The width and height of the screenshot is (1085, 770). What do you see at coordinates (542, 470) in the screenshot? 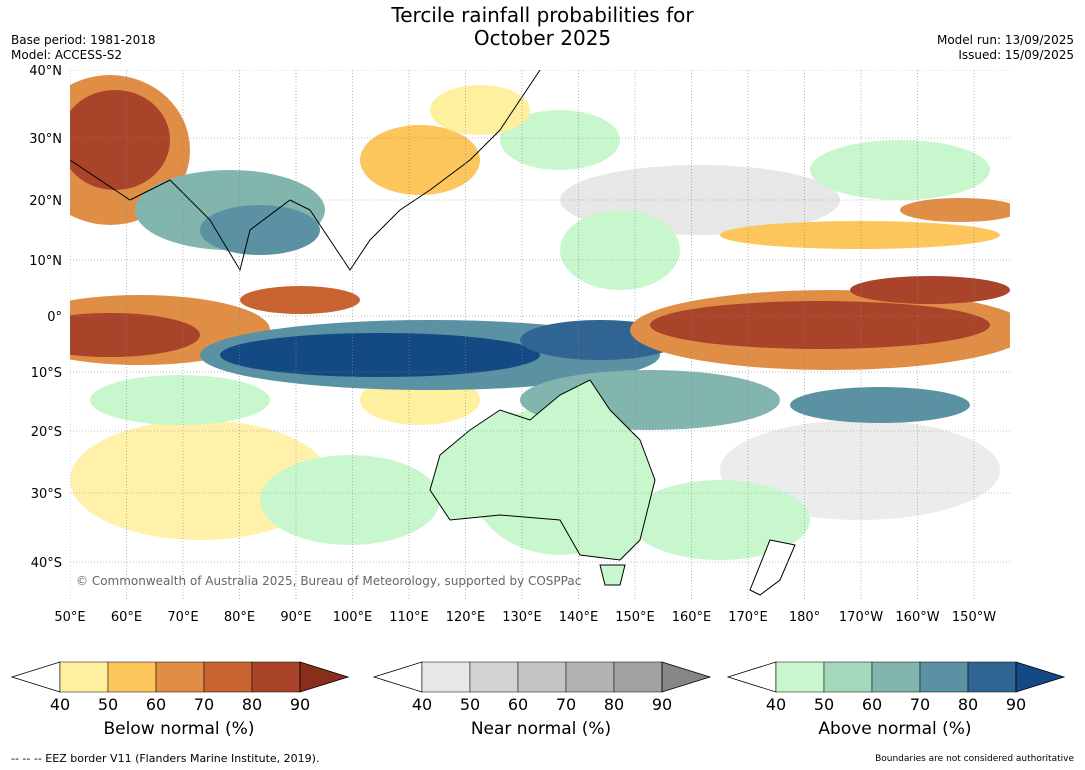
I see `australia-outline` at bounding box center [542, 470].